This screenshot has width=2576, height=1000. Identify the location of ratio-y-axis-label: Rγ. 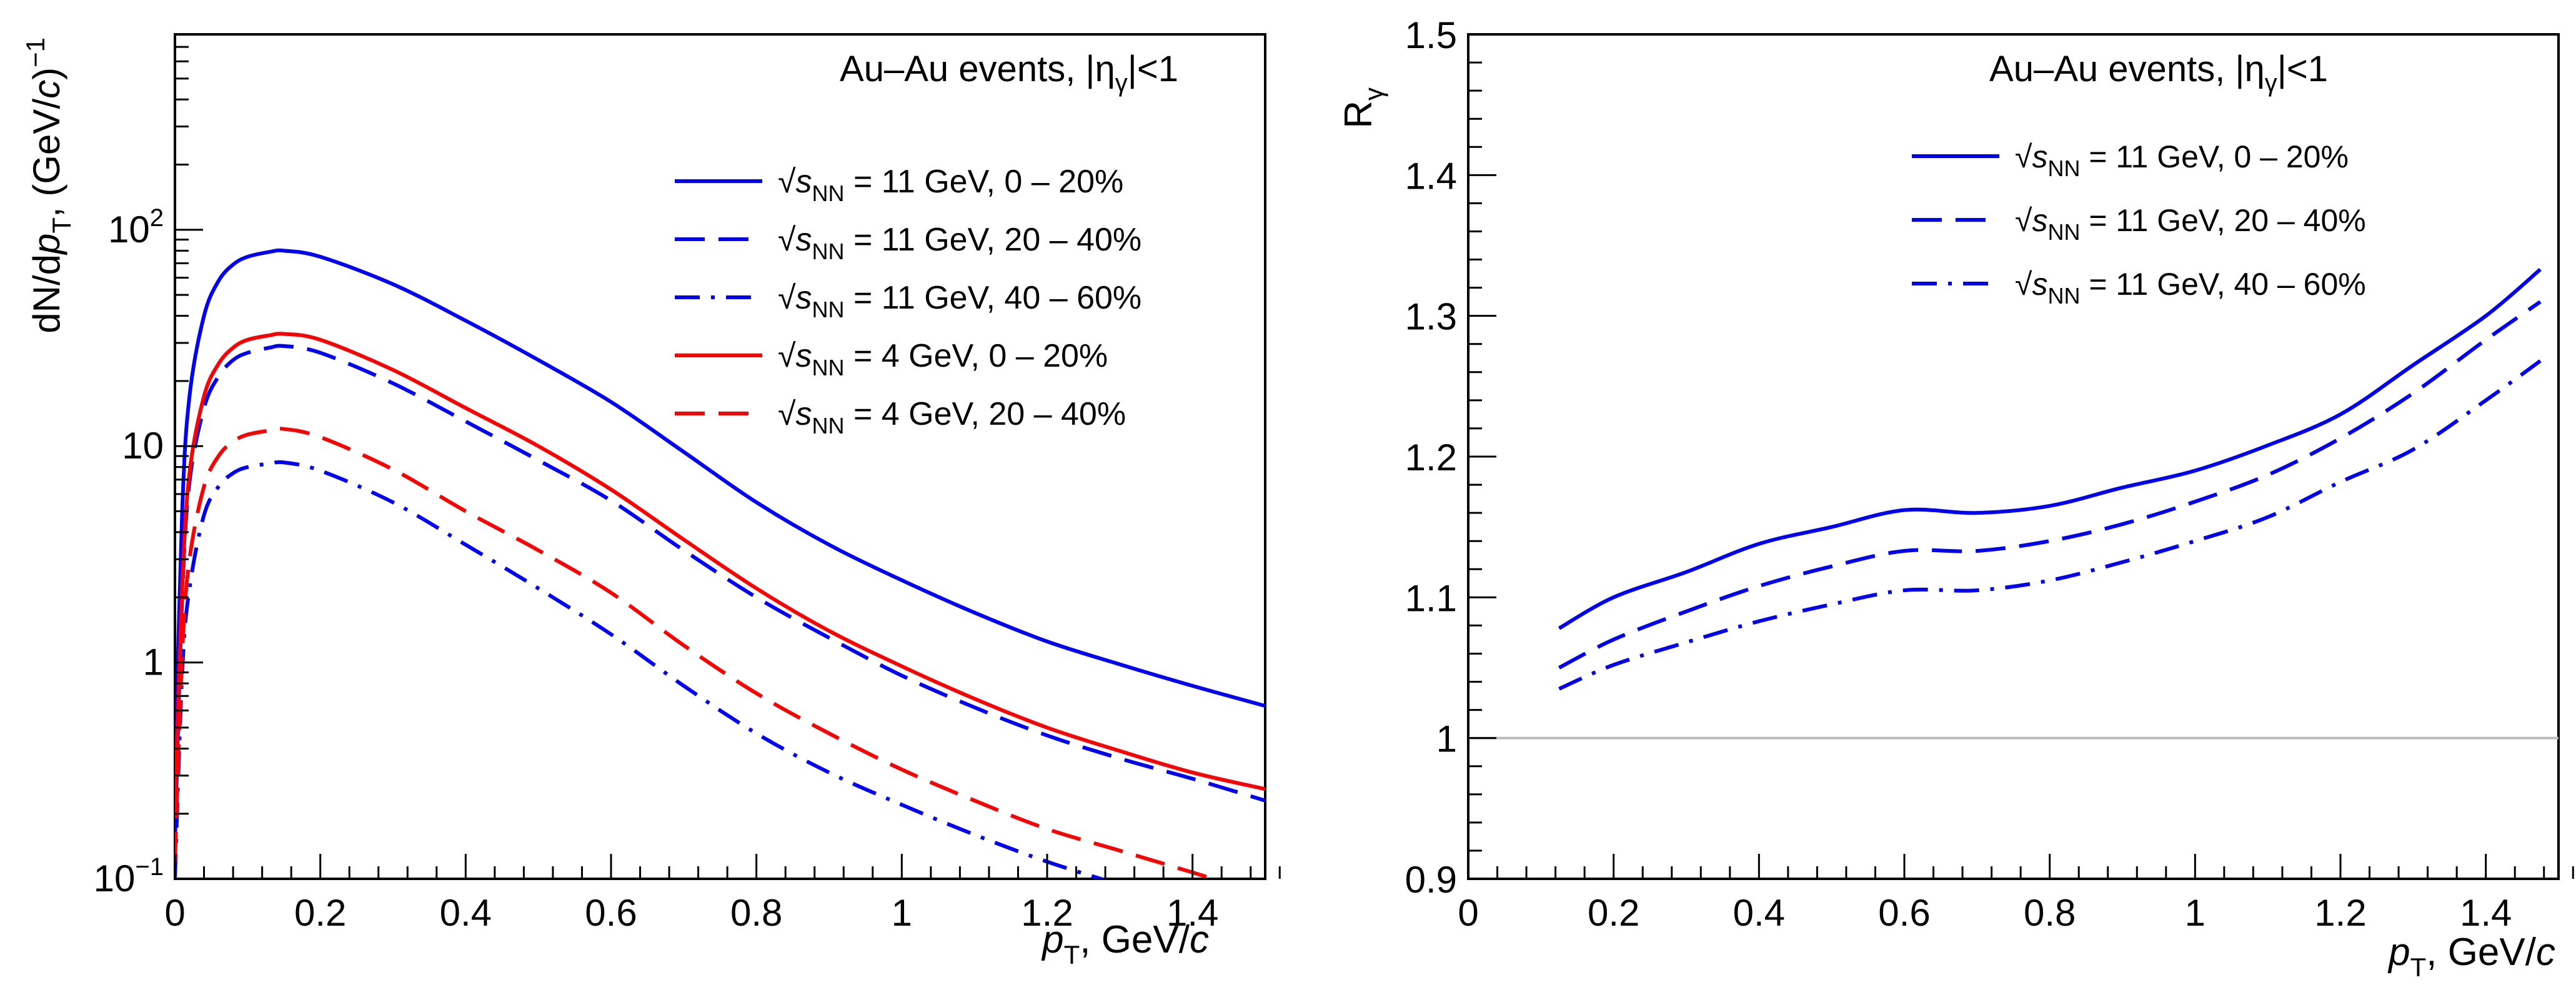
(1363, 108).